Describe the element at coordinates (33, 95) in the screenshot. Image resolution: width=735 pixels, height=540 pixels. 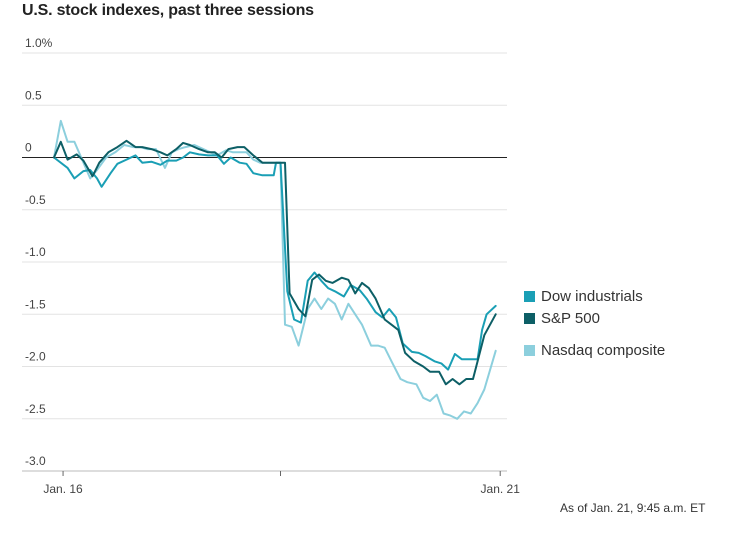
I see `y-tick-label: 0.5` at that location.